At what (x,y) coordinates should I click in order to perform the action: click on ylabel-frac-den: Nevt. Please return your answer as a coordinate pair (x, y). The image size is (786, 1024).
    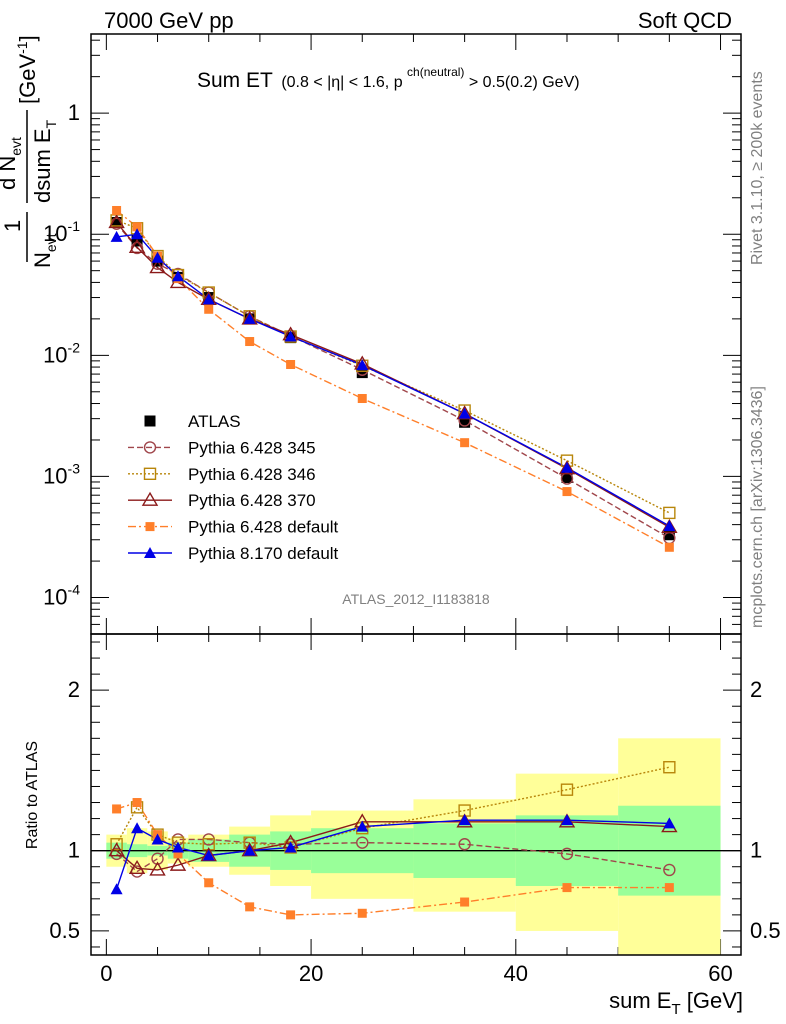
    Looking at the image, I should click on (44, 250).